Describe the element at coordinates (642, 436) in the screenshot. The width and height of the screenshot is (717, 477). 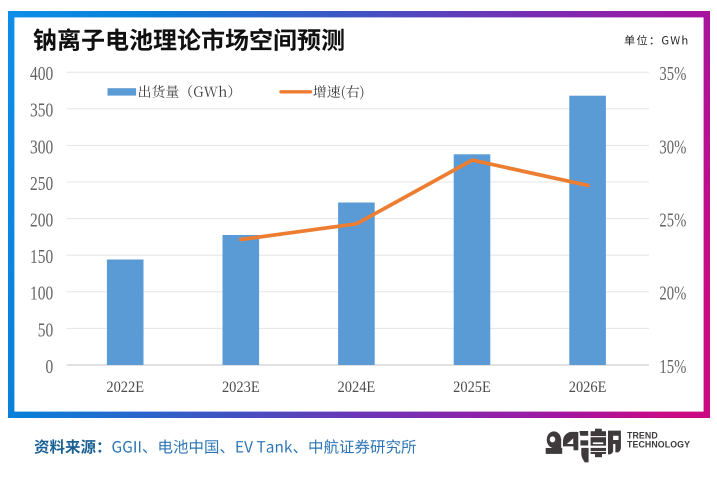
I see `svg-text: TREND` at that location.